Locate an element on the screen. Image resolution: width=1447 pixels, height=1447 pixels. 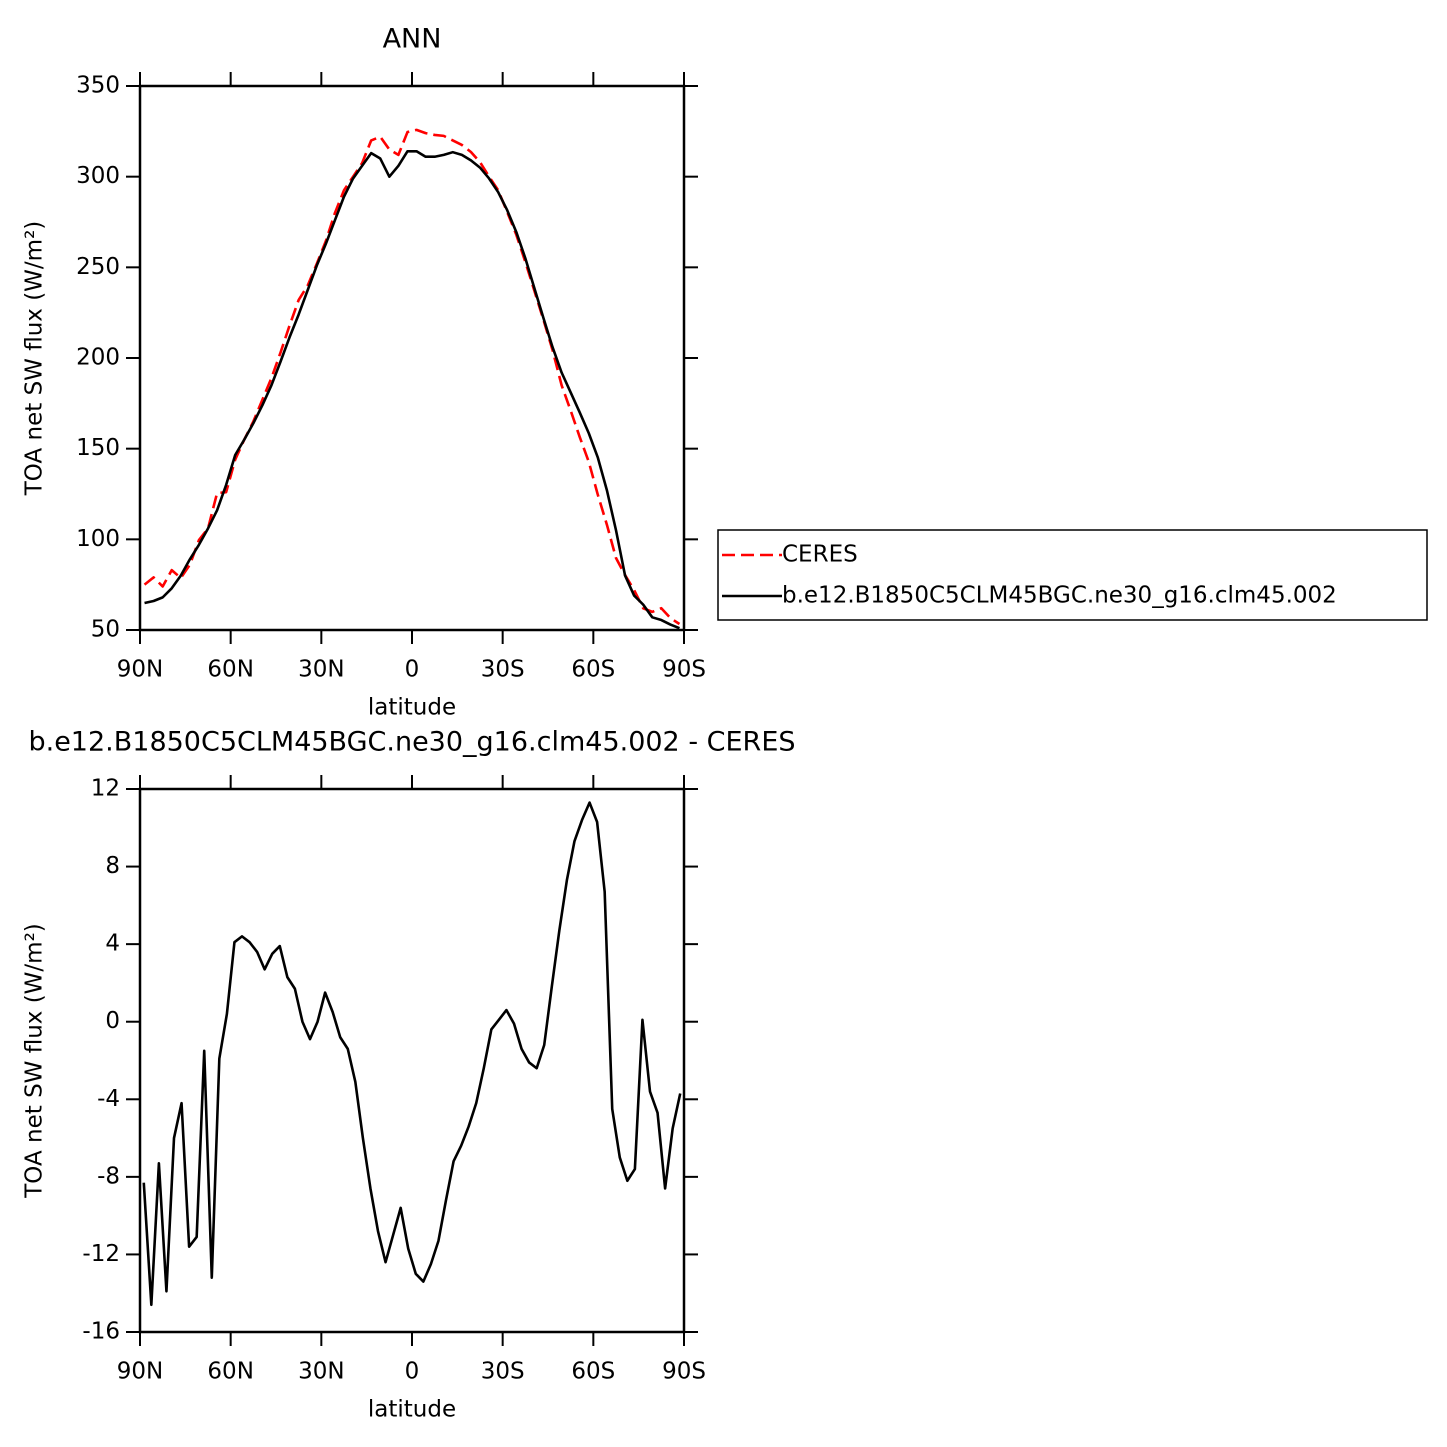
y-tick-label: -16 is located at coordinates (101, 1332).